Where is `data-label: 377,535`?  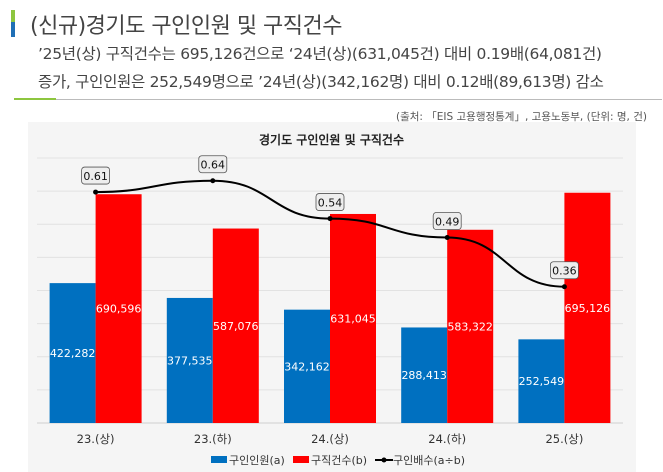 data-label: 377,535 is located at coordinates (190, 360).